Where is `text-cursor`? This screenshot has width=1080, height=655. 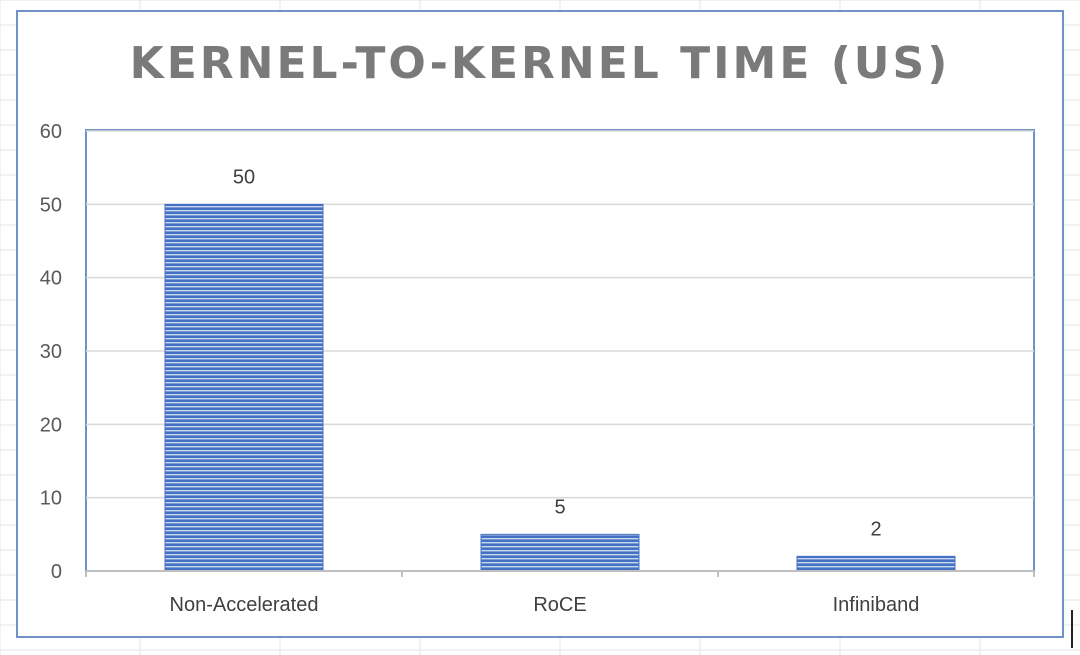 text-cursor is located at coordinates (1072, 629).